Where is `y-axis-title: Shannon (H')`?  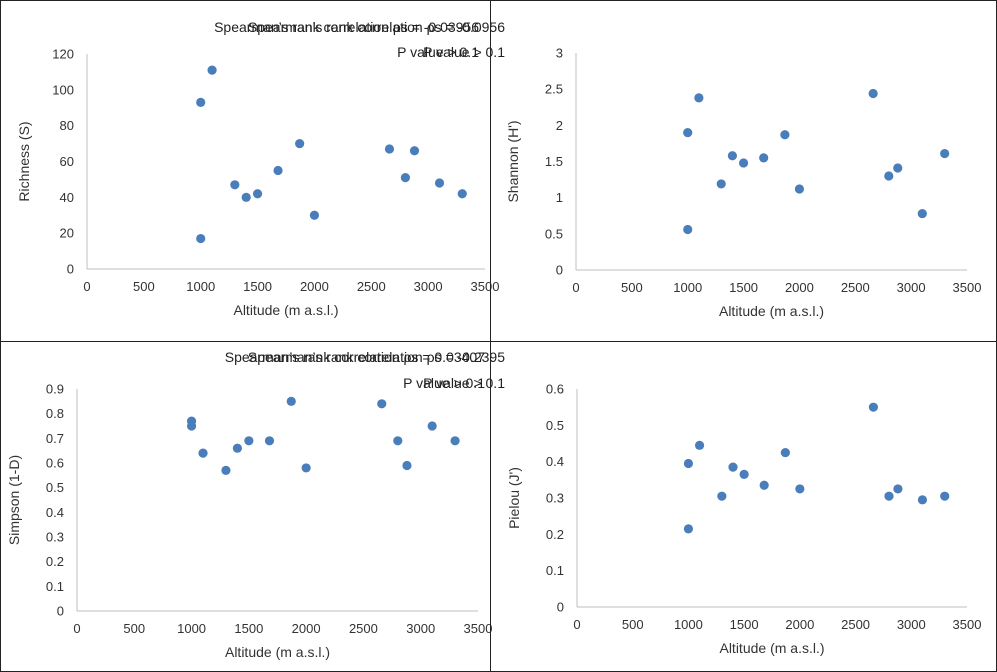
y-axis-title: Shannon (H') is located at coordinates (513, 161).